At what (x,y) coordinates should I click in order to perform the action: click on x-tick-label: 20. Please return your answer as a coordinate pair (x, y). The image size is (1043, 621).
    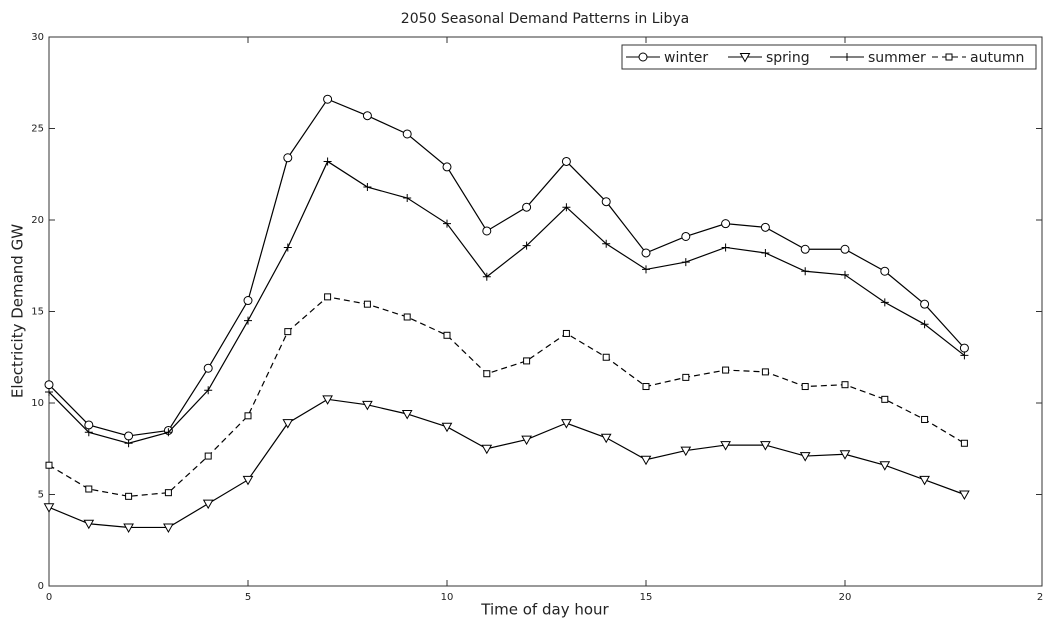
    Looking at the image, I should click on (845, 597).